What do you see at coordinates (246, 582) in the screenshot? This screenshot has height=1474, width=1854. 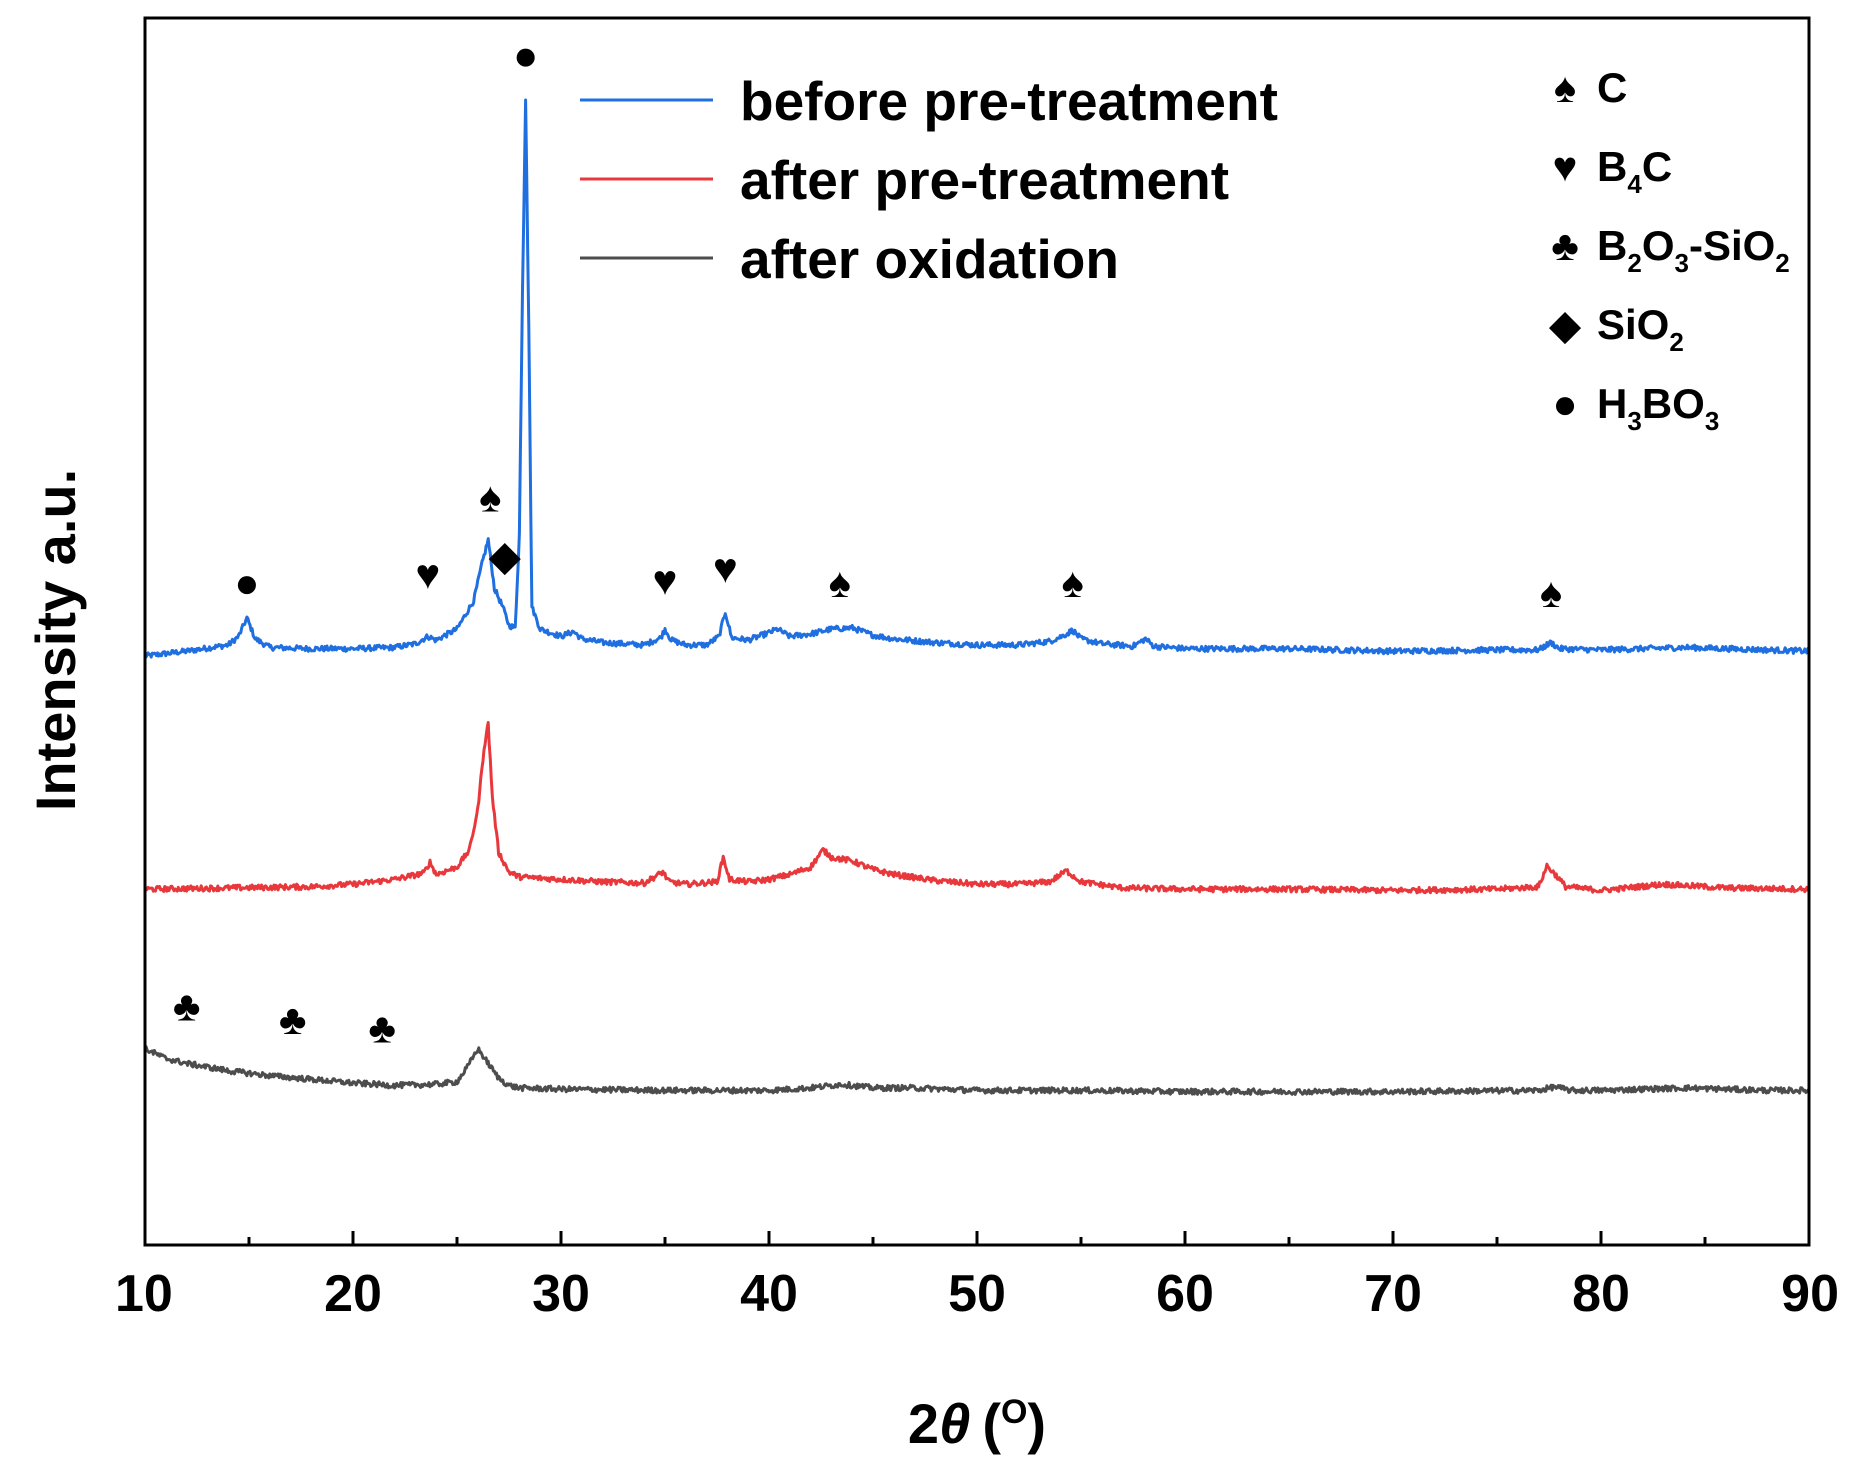 I see `peak-marker-1: ●` at bounding box center [246, 582].